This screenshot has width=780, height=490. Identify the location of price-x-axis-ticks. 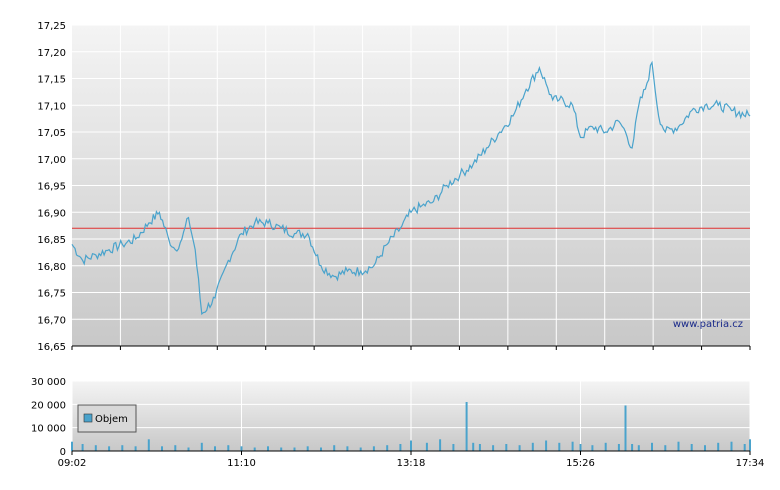
(411, 347).